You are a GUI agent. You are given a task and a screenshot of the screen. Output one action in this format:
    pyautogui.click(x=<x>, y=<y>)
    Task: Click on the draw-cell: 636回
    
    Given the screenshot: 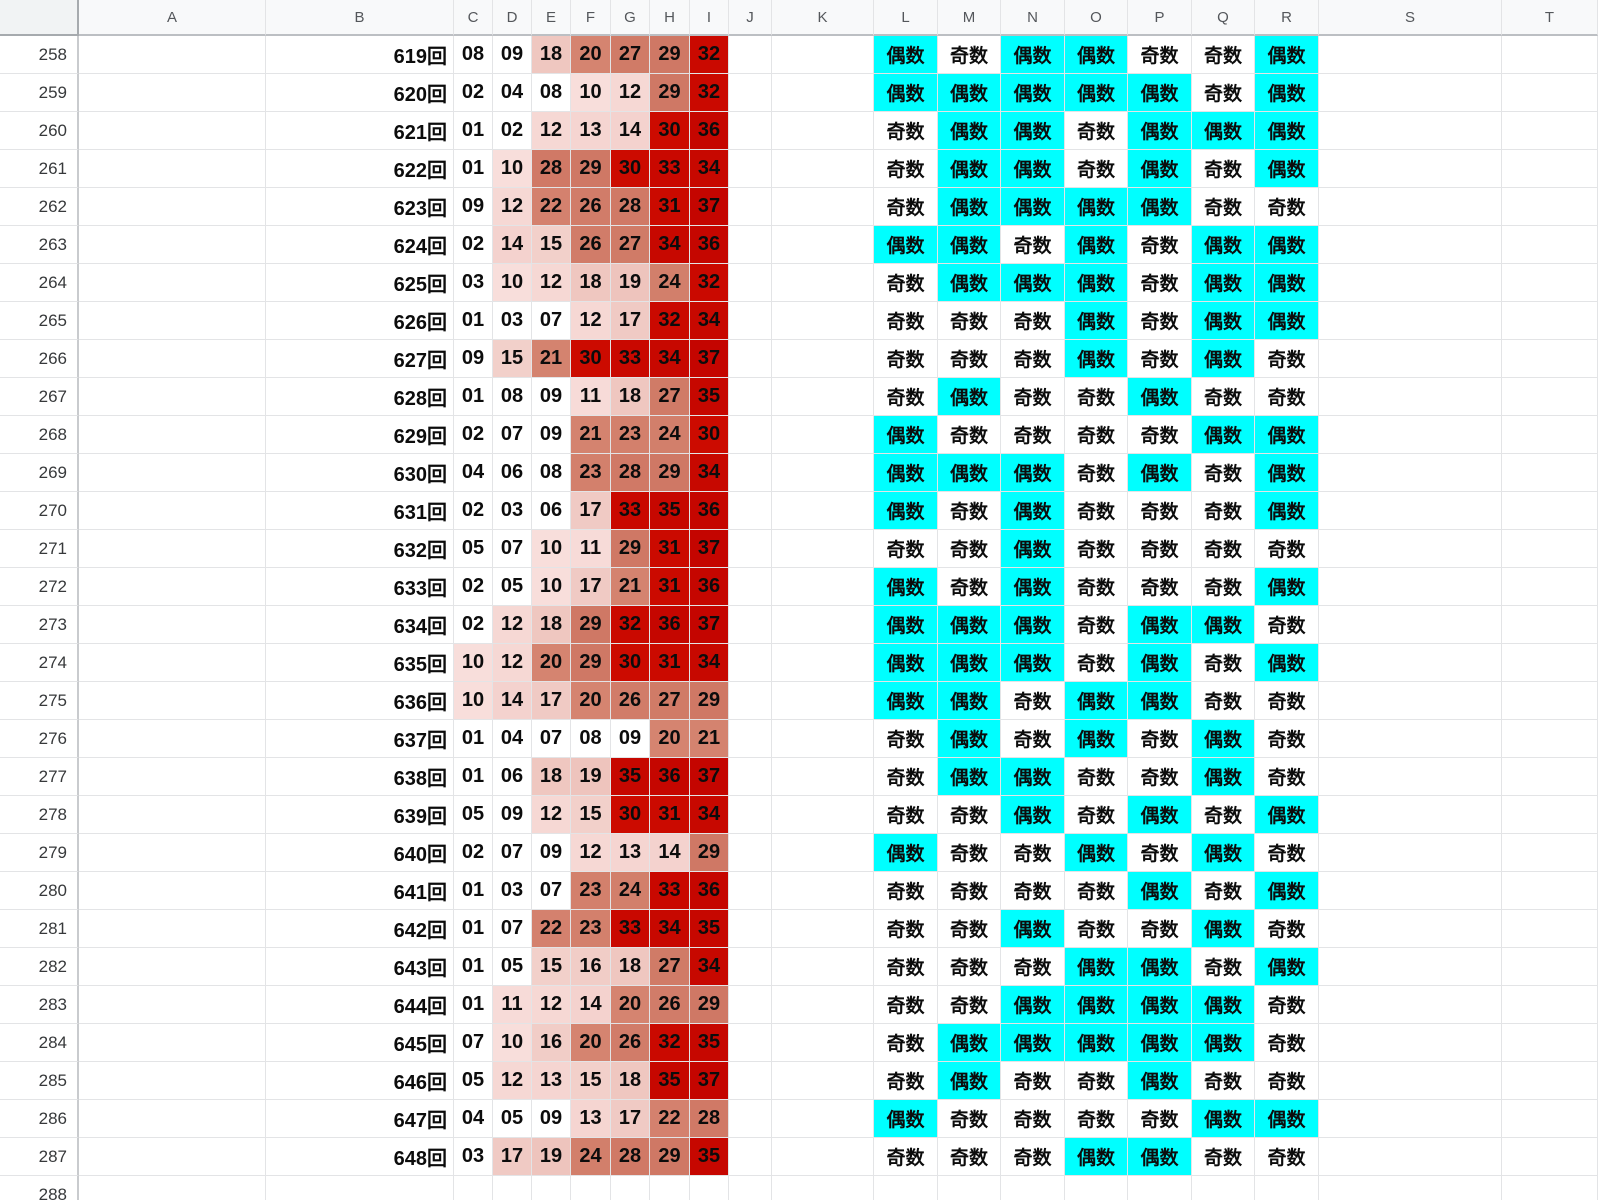 What is the action you would take?
    pyautogui.click(x=360, y=701)
    